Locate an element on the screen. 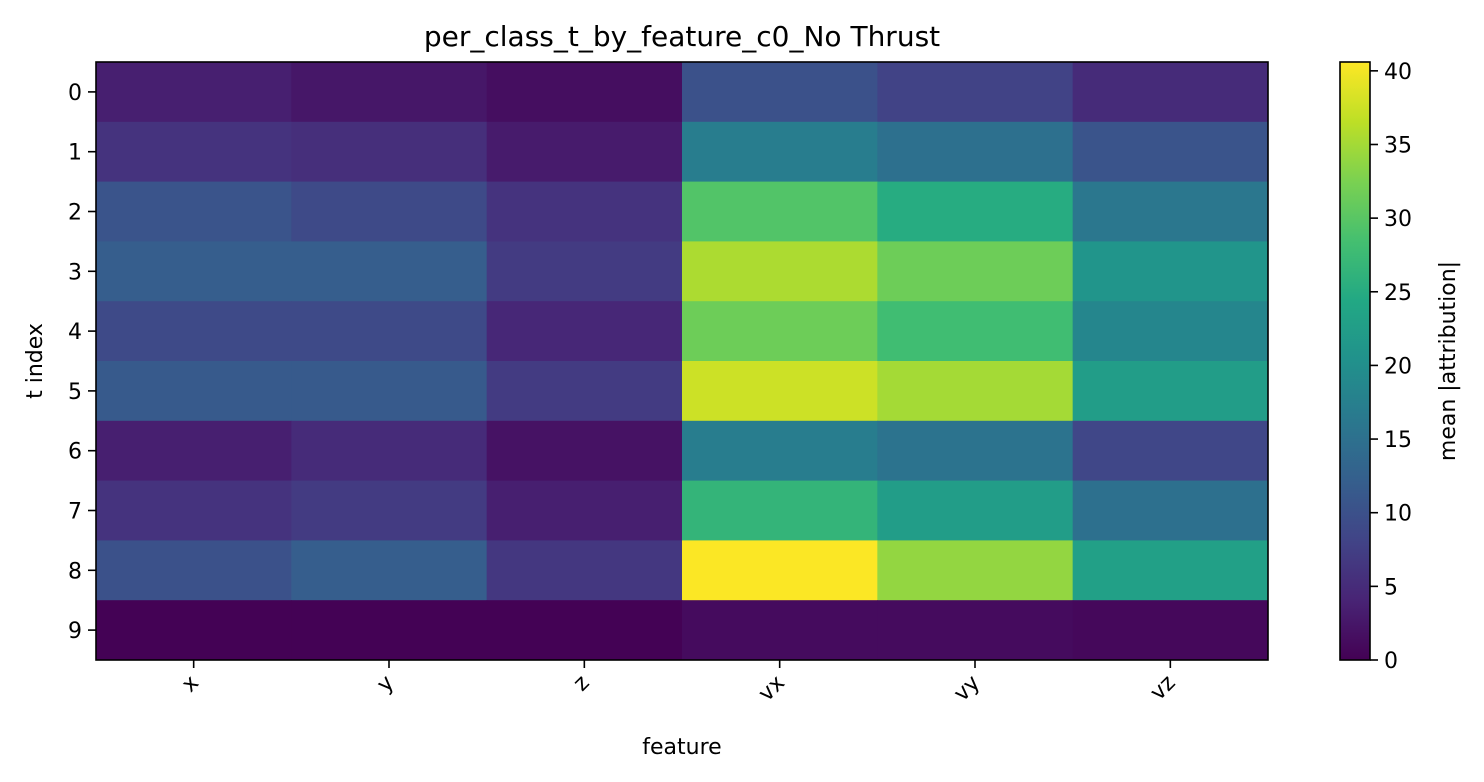 The width and height of the screenshot is (1484, 782). heatmap-cell-t8-z is located at coordinates (584, 570).